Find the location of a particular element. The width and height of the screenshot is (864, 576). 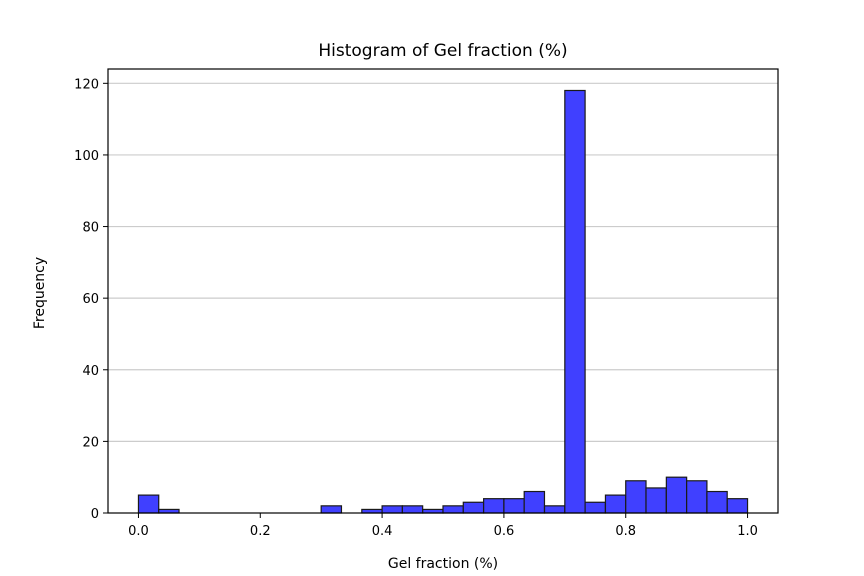

x-axis-label: Gel fraction (%) is located at coordinates (443, 564).